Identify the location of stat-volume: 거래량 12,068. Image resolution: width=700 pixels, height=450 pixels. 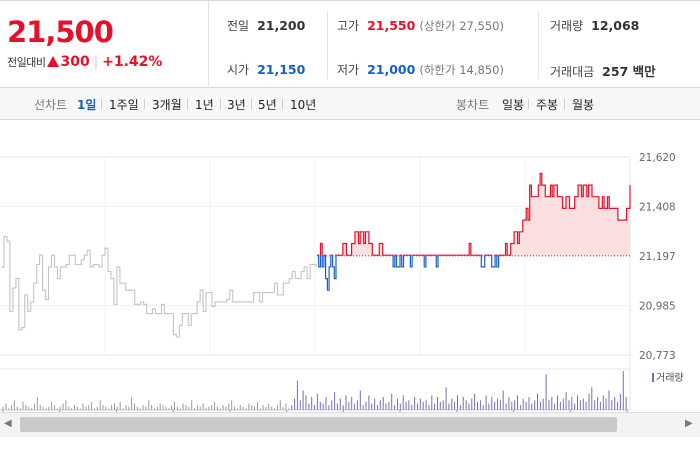
(594, 25).